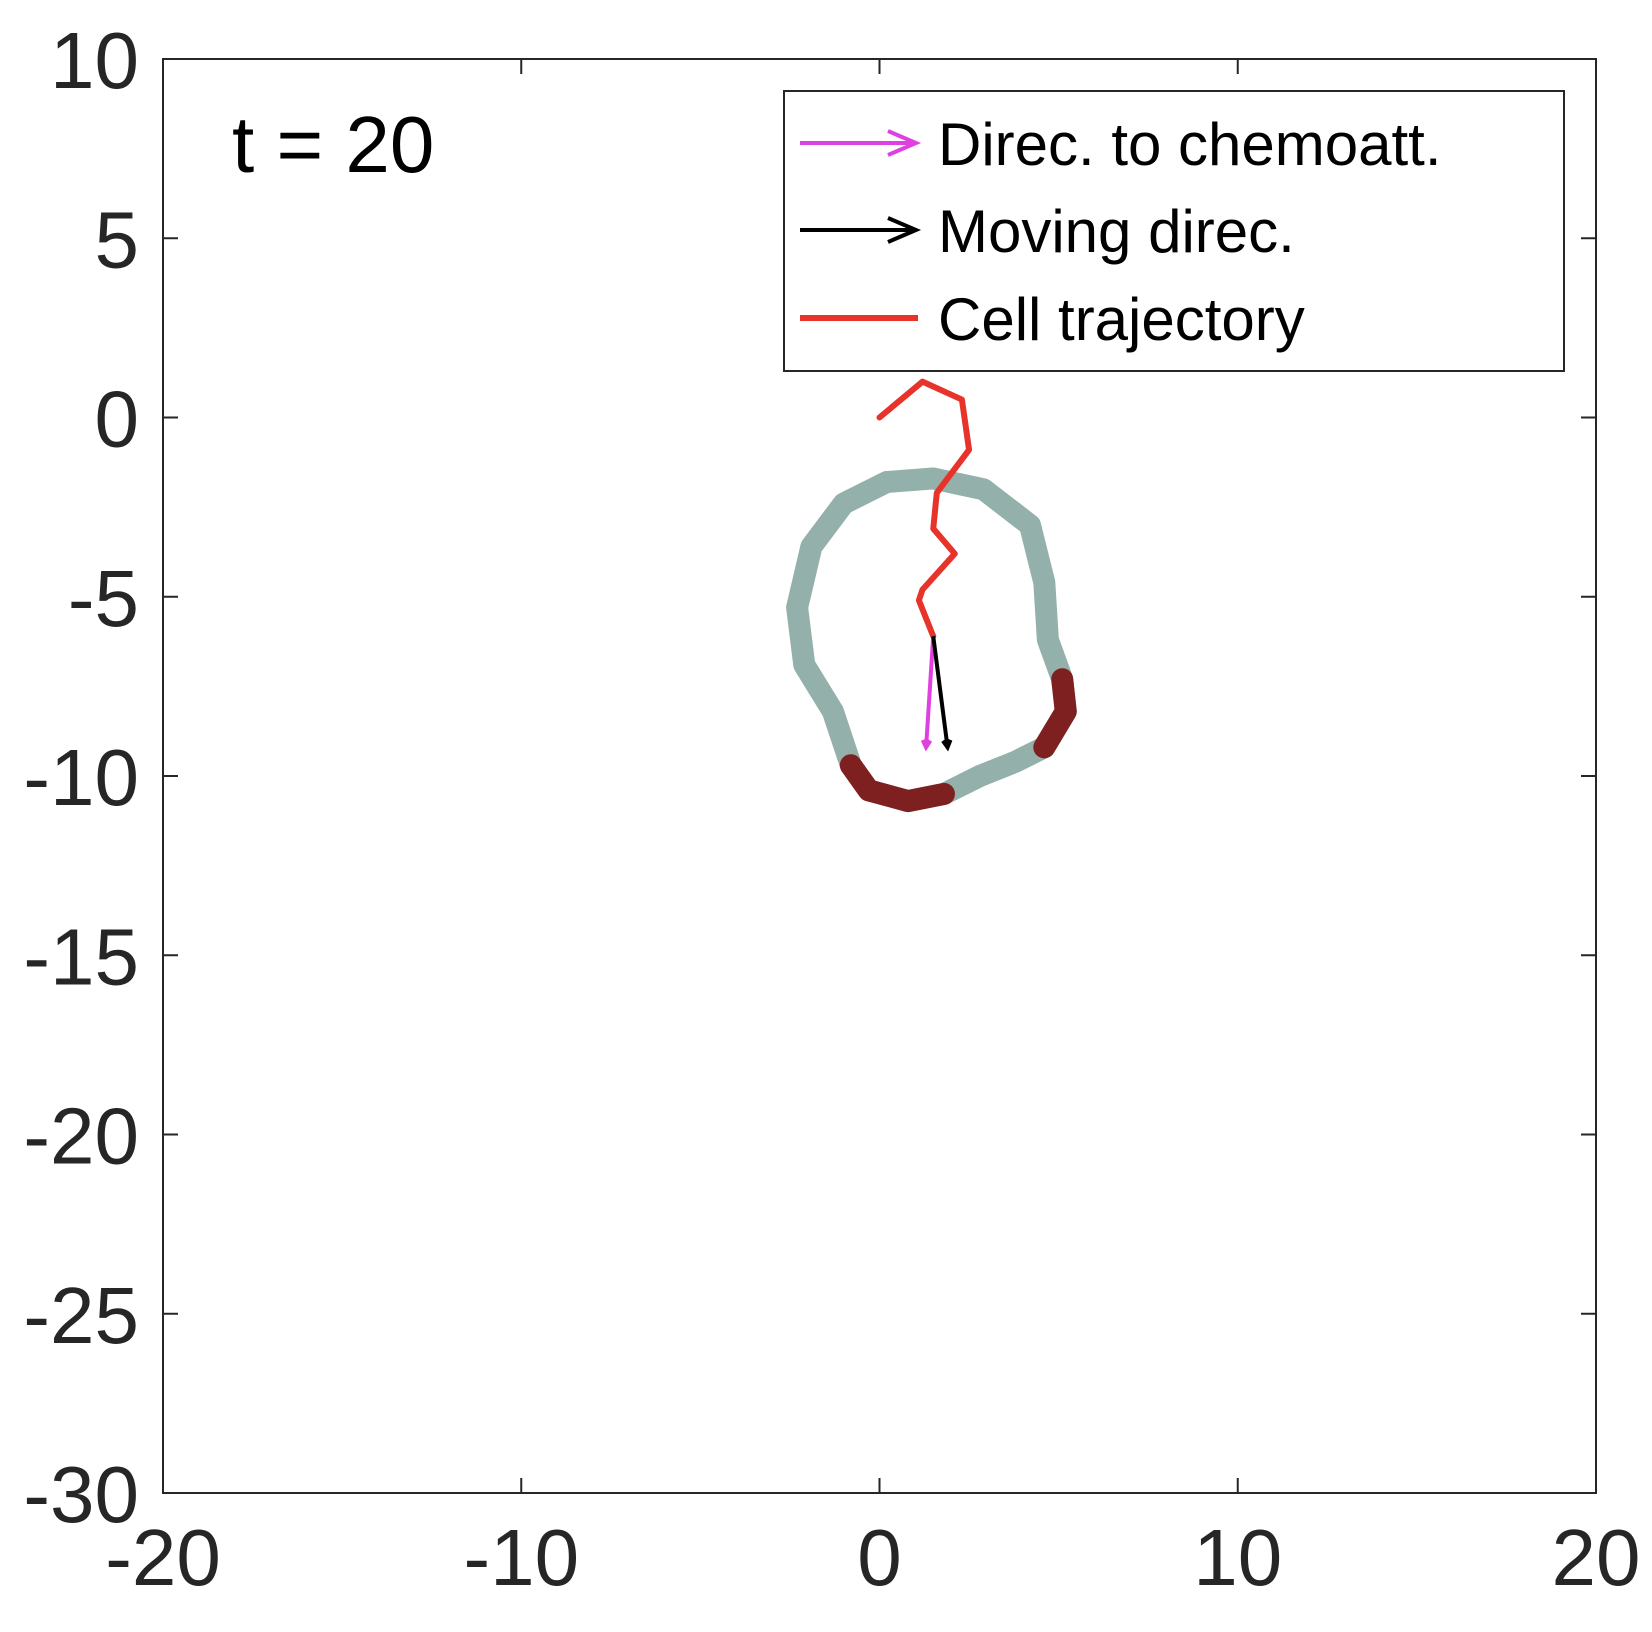 The image size is (1652, 1632). Describe the element at coordinates (103, 598) in the screenshot. I see `y-tick-label: -5` at that location.